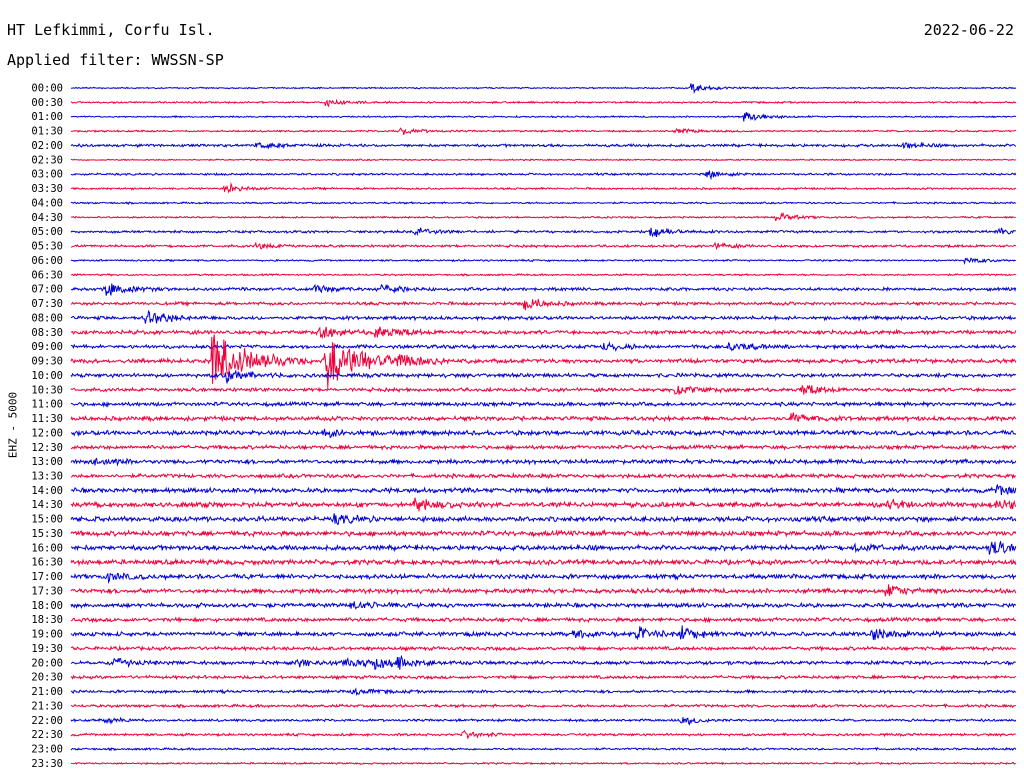 This screenshot has width=1024, height=780. What do you see at coordinates (47, 577) in the screenshot?
I see `trace-time-label: 17:00` at bounding box center [47, 577].